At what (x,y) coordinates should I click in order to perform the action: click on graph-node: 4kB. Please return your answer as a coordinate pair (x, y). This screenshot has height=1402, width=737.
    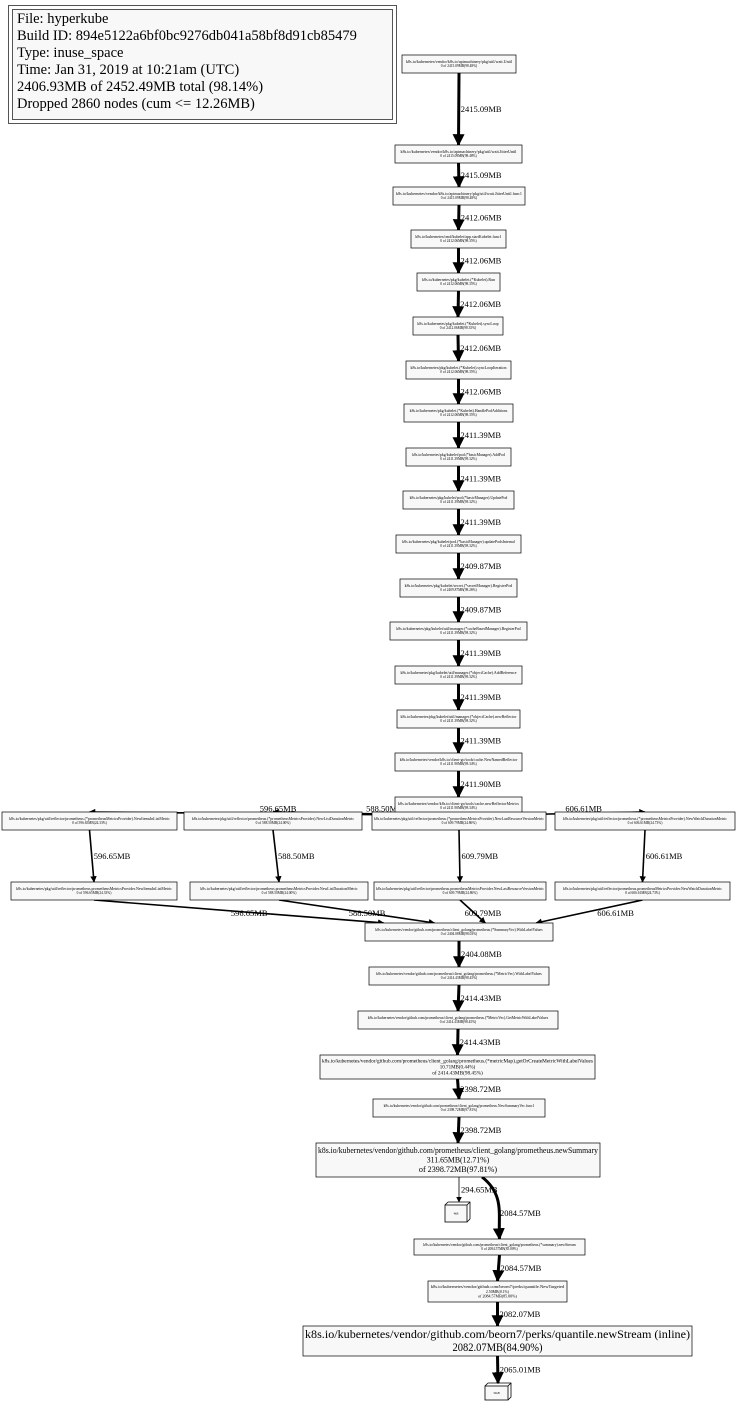
    Looking at the image, I should click on (457, 1212).